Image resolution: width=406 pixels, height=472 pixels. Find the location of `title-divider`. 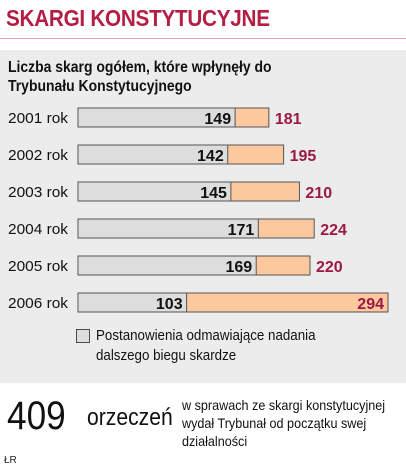

title-divider is located at coordinates (203, 38).